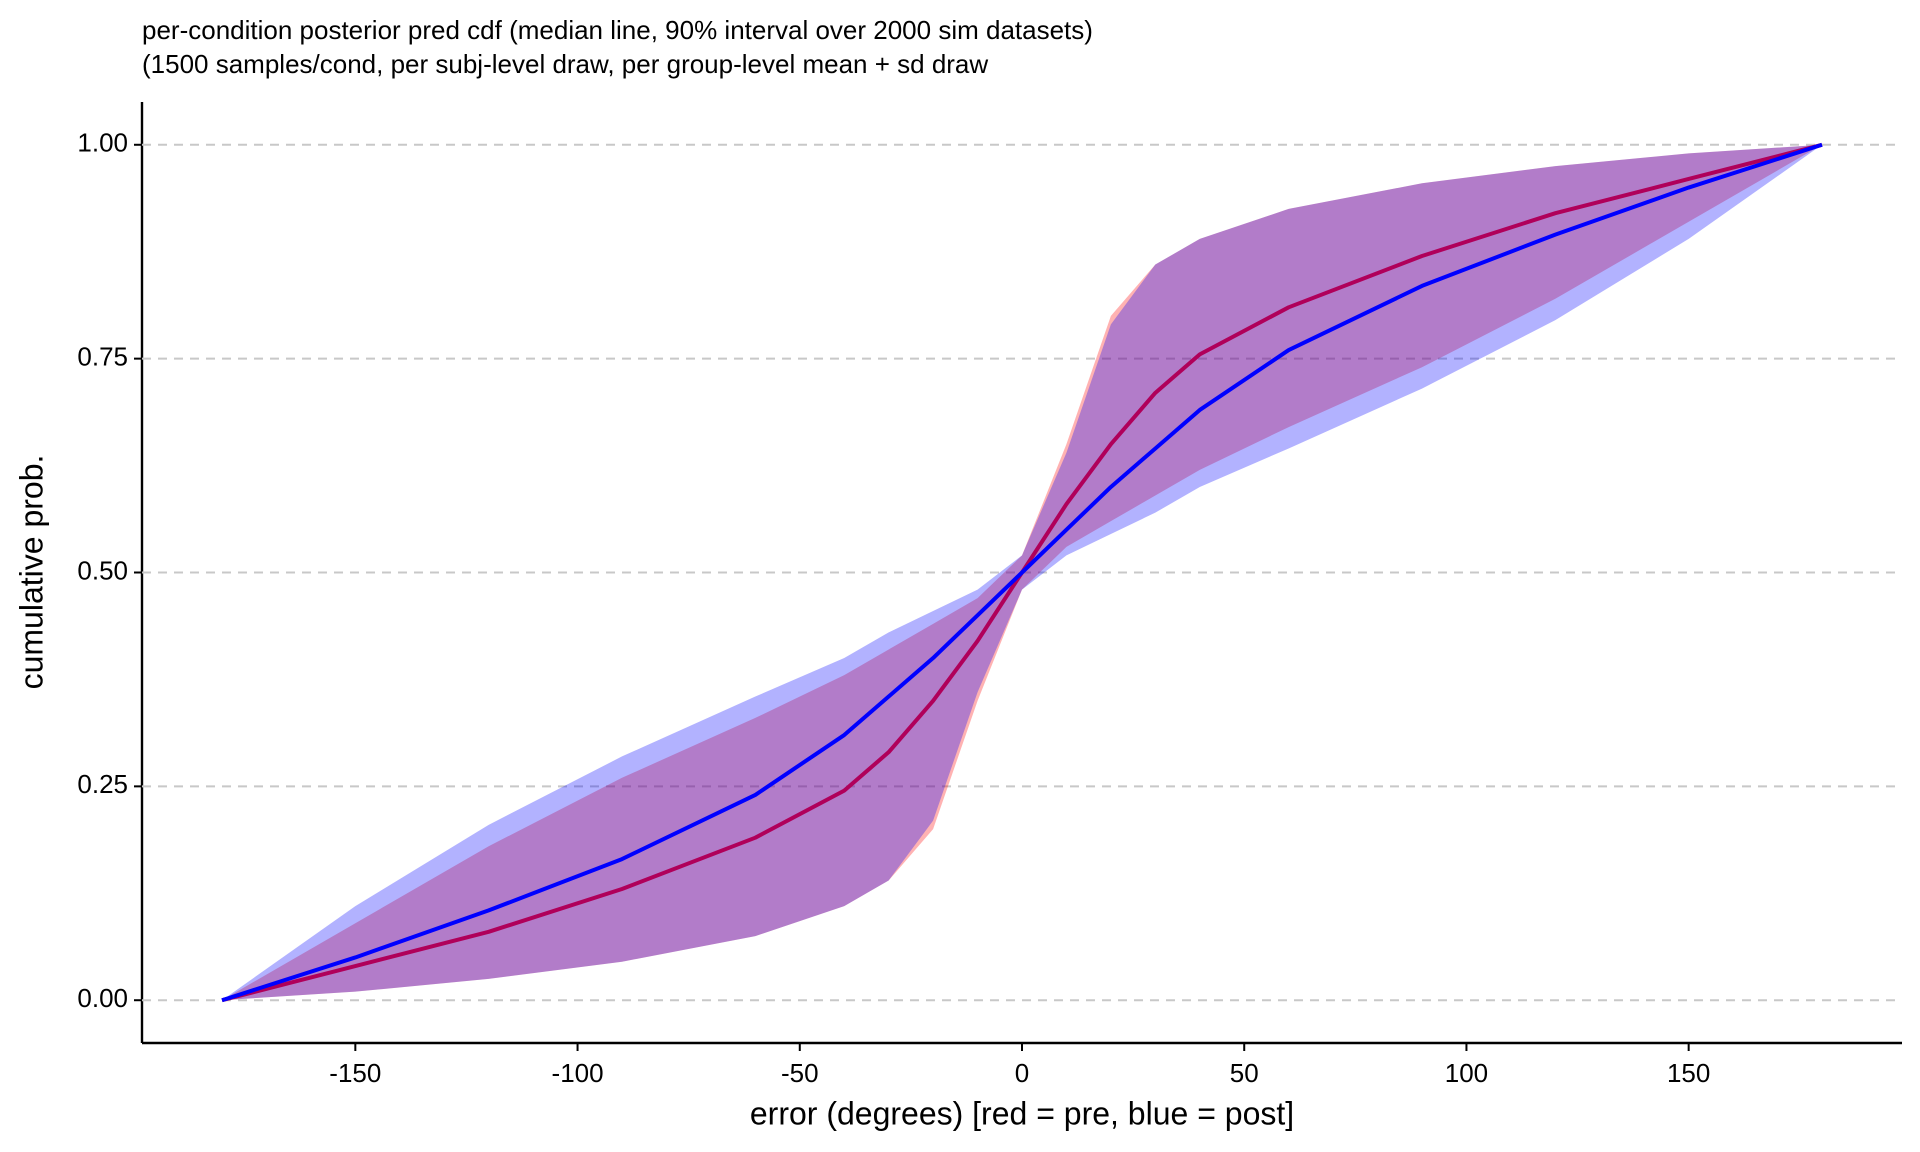  What do you see at coordinates (1022, 1073) in the screenshot?
I see `x-tick-label: 0` at bounding box center [1022, 1073].